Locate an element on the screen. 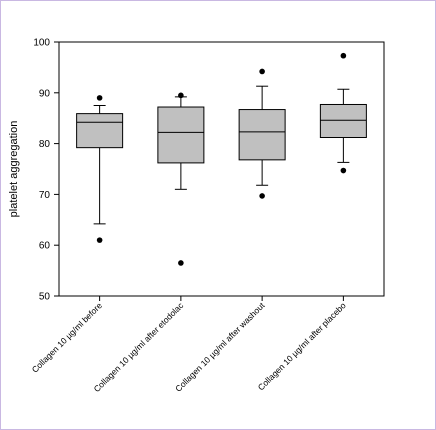  y-axis-title: platelet aggregation is located at coordinates (14, 169).